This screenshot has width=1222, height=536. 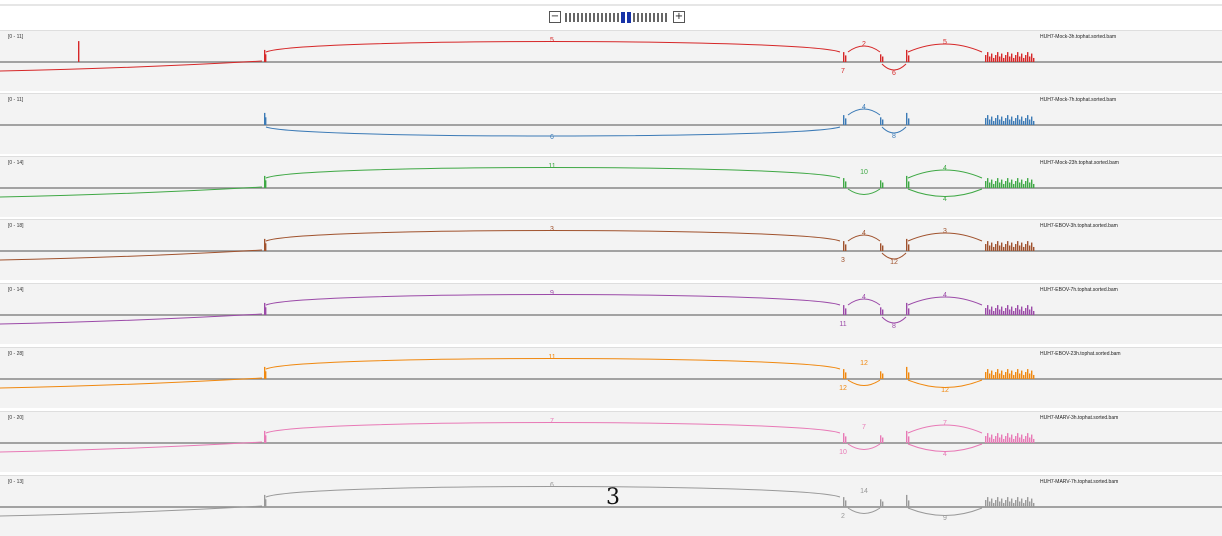 What do you see at coordinates (16, 100) in the screenshot?
I see `track-data-range: [0 - 11]` at bounding box center [16, 100].